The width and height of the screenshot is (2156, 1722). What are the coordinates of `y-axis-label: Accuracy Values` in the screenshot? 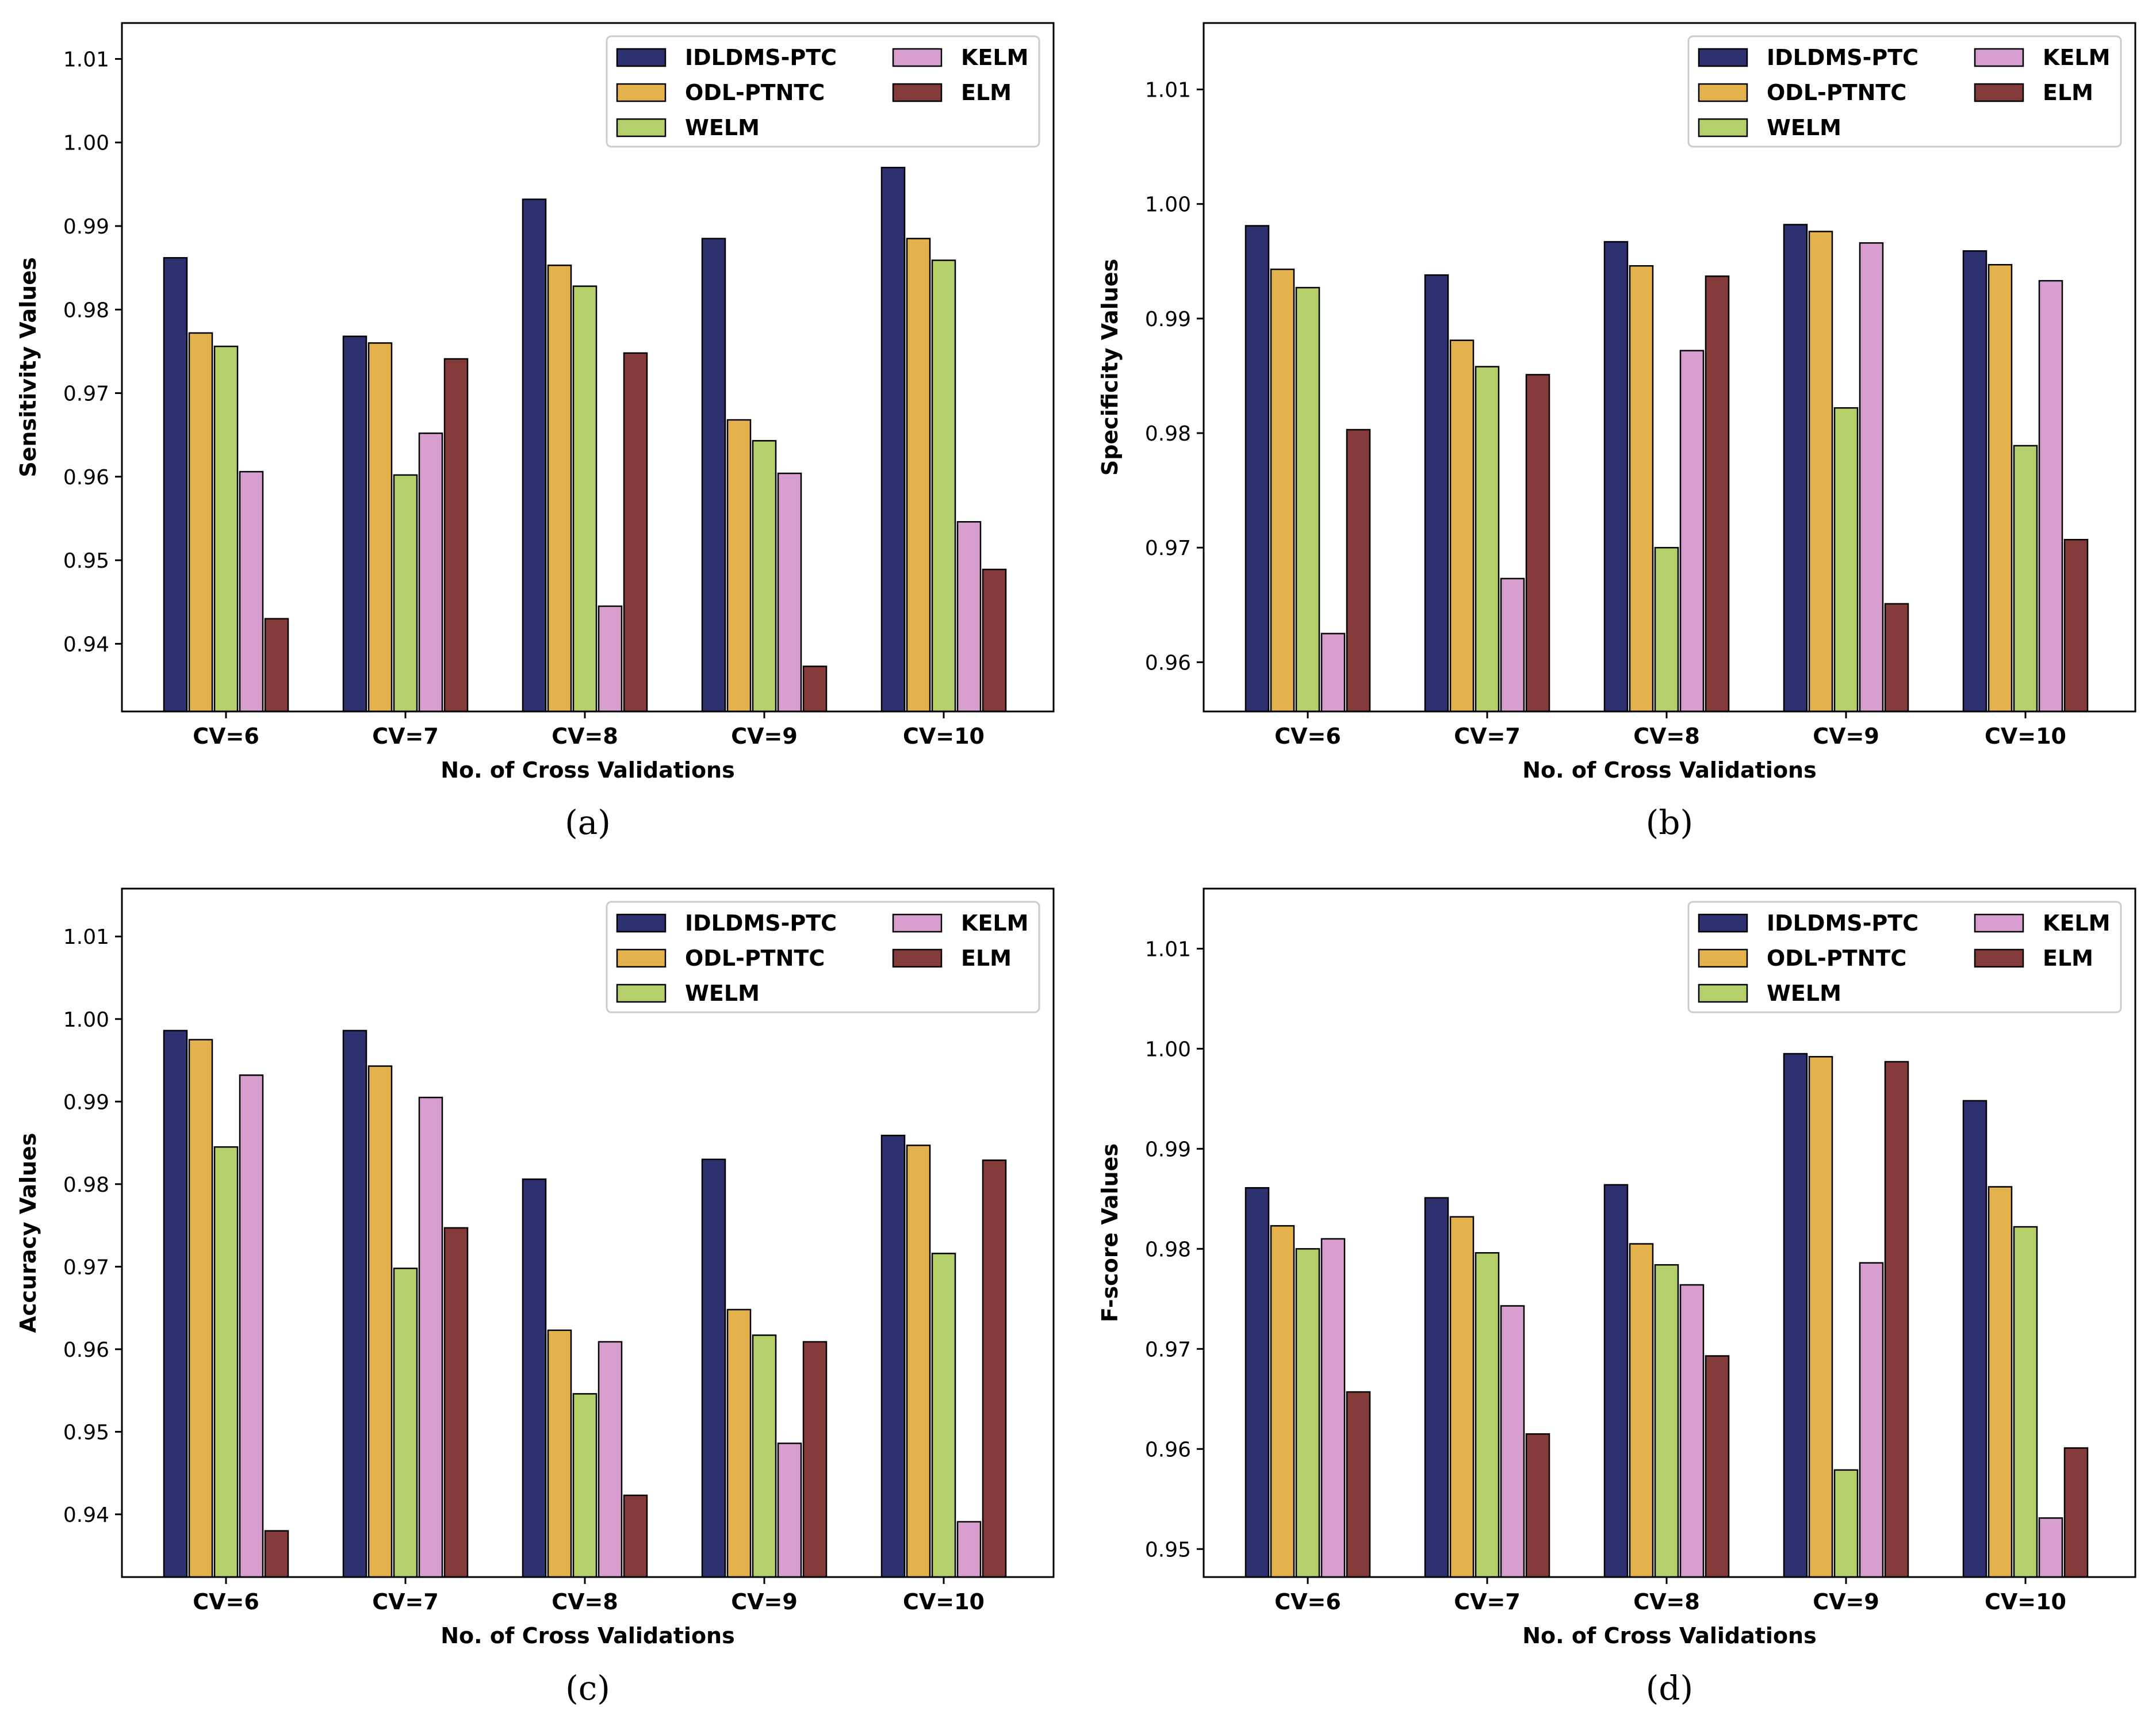 It's located at (29, 1233).